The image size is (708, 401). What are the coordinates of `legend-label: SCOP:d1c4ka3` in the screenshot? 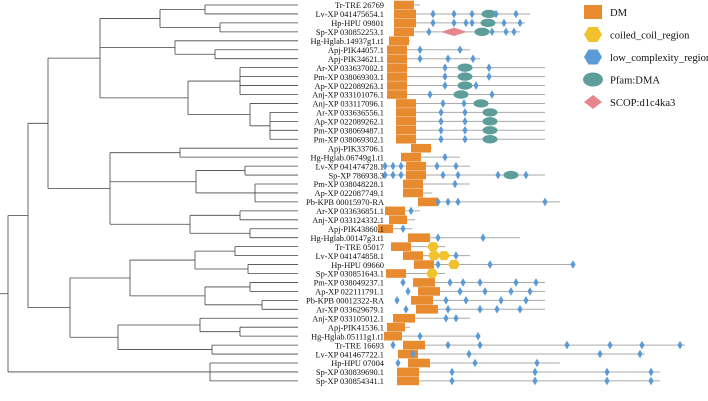 It's located at (642, 103).